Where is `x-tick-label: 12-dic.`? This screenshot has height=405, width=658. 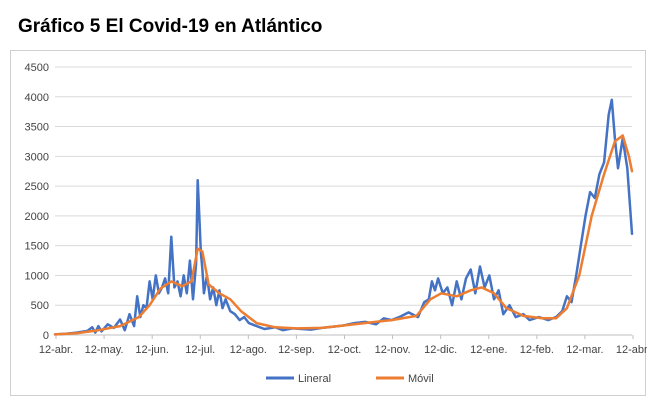
x-tick-label: 12-dic. is located at coordinates (440, 350).